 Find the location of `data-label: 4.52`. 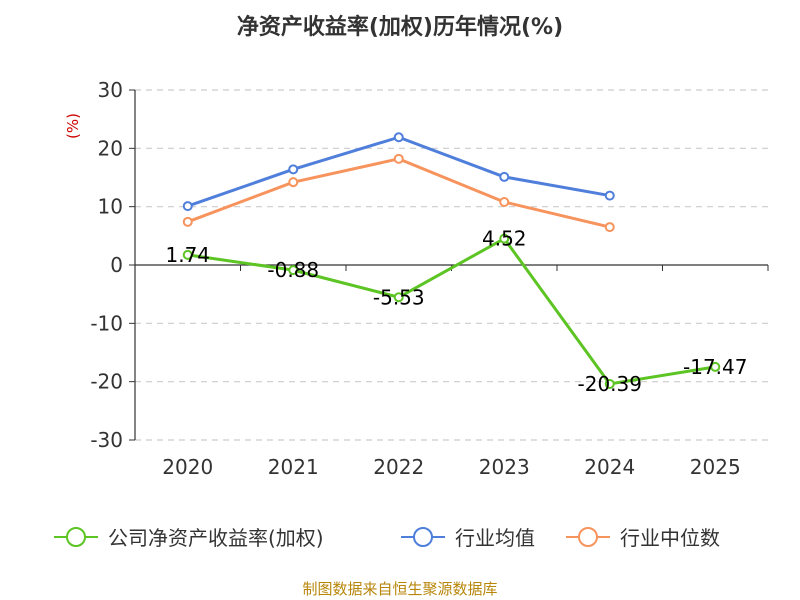

data-label: 4.52 is located at coordinates (504, 239).